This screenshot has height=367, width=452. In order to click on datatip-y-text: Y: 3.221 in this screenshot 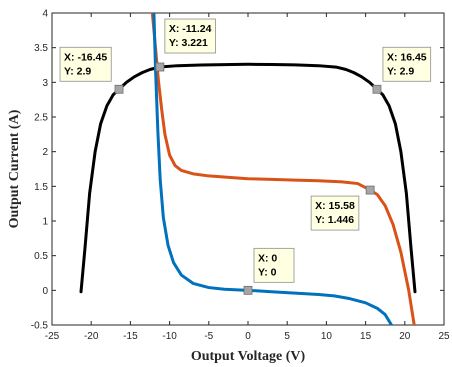, I will do `click(188, 43)`.